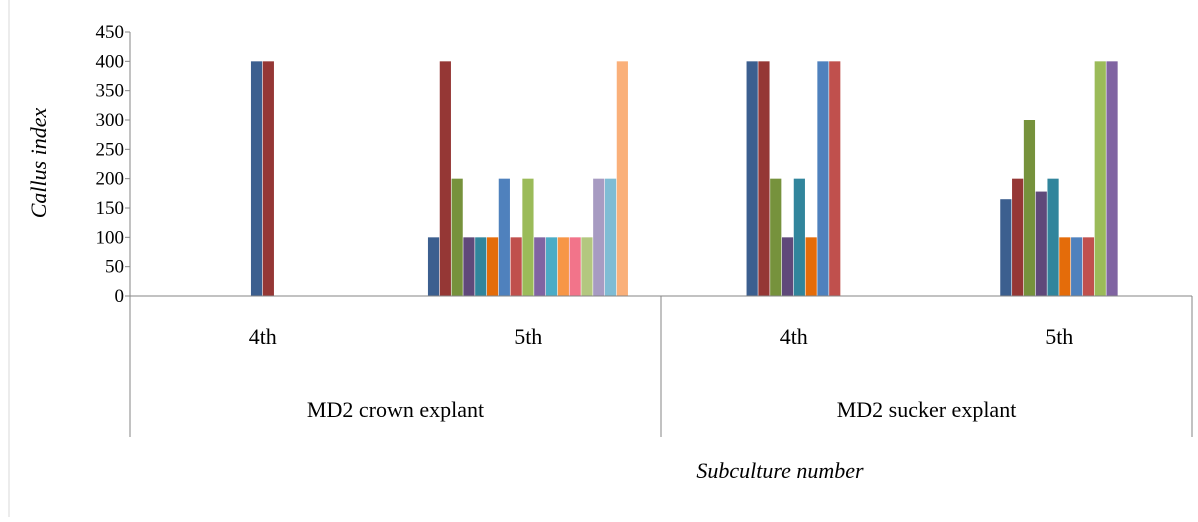 This screenshot has width=1198, height=522. Describe the element at coordinates (120, 296) in the screenshot. I see `y-tick-label: 0` at that location.